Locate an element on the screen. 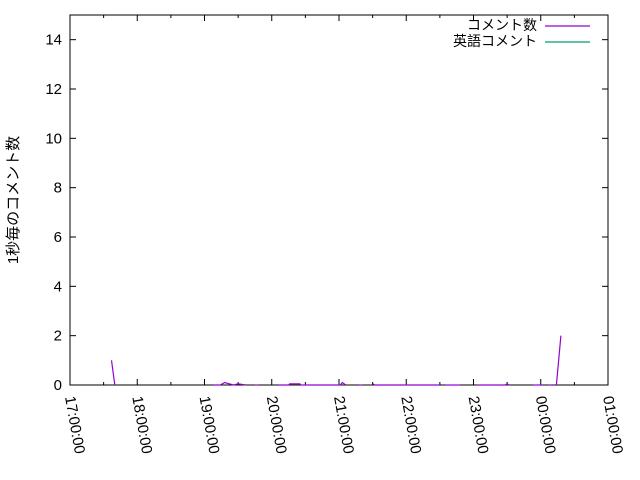 Image resolution: width=640 pixels, height=480 pixels. y-tick-label: 2 is located at coordinates (58, 336).